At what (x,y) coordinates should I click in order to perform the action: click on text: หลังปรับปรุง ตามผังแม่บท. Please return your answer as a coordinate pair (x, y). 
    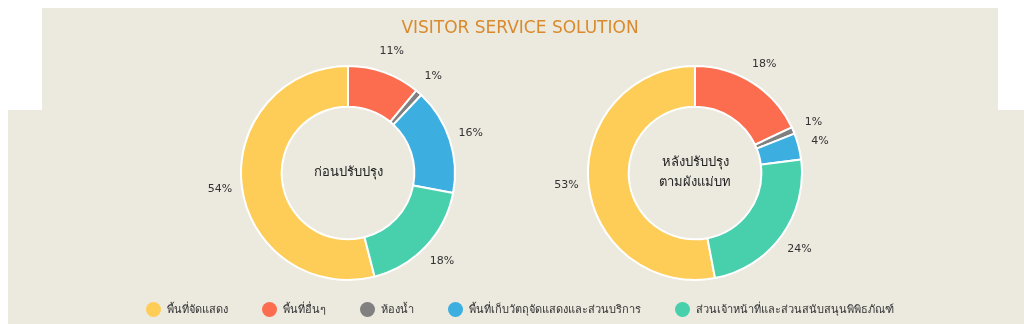
    Looking at the image, I should click on (695, 172).